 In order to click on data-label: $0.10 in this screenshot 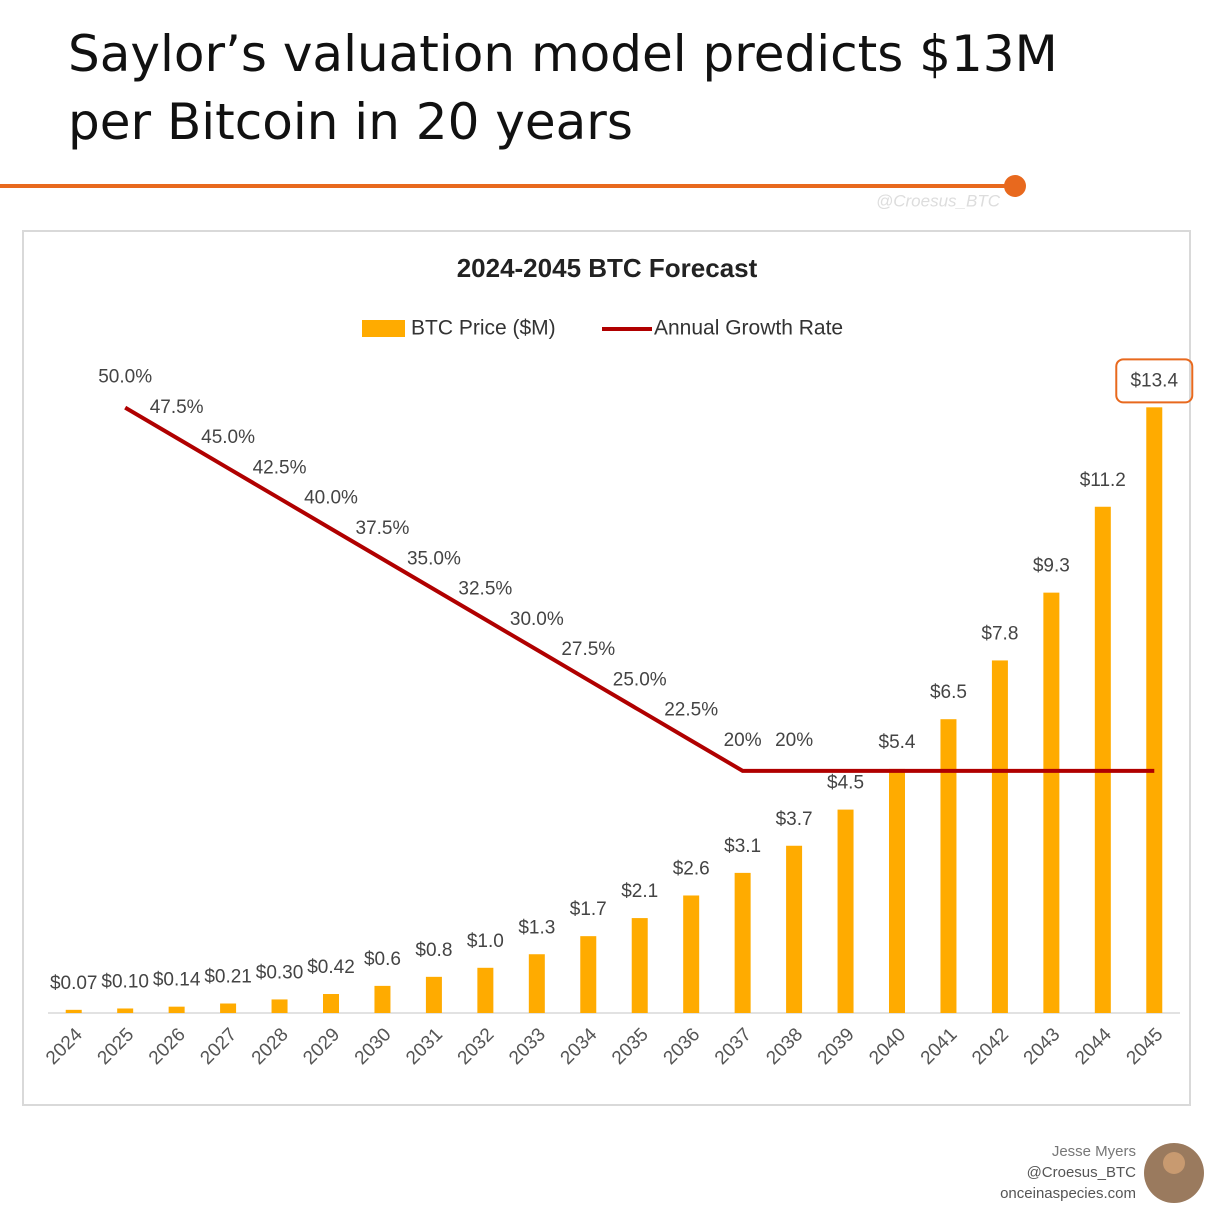, I will do `click(125, 981)`.